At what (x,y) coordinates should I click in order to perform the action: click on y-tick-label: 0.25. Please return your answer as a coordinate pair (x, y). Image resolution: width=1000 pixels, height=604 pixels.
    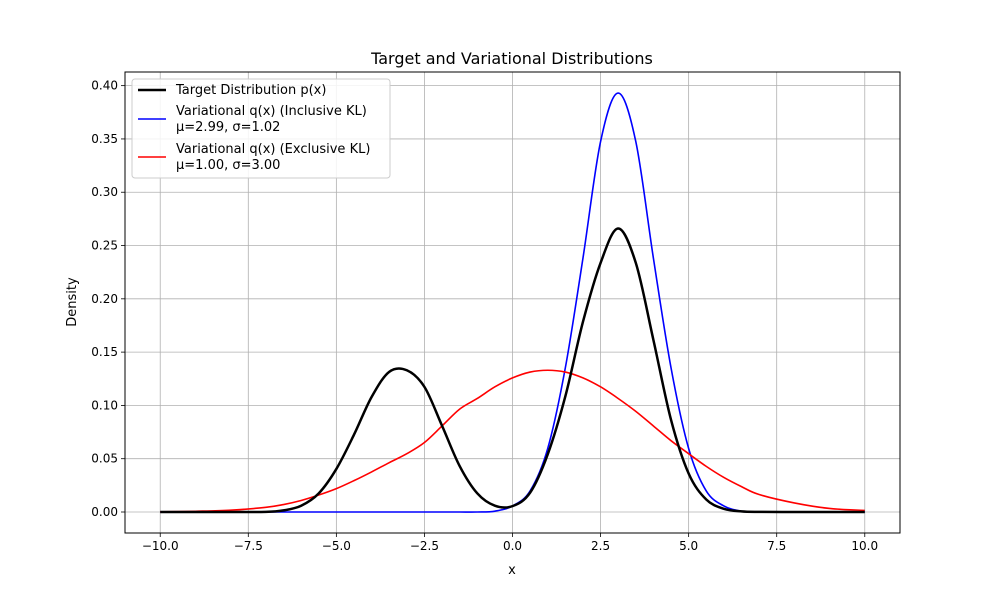
    Looking at the image, I should click on (104, 246).